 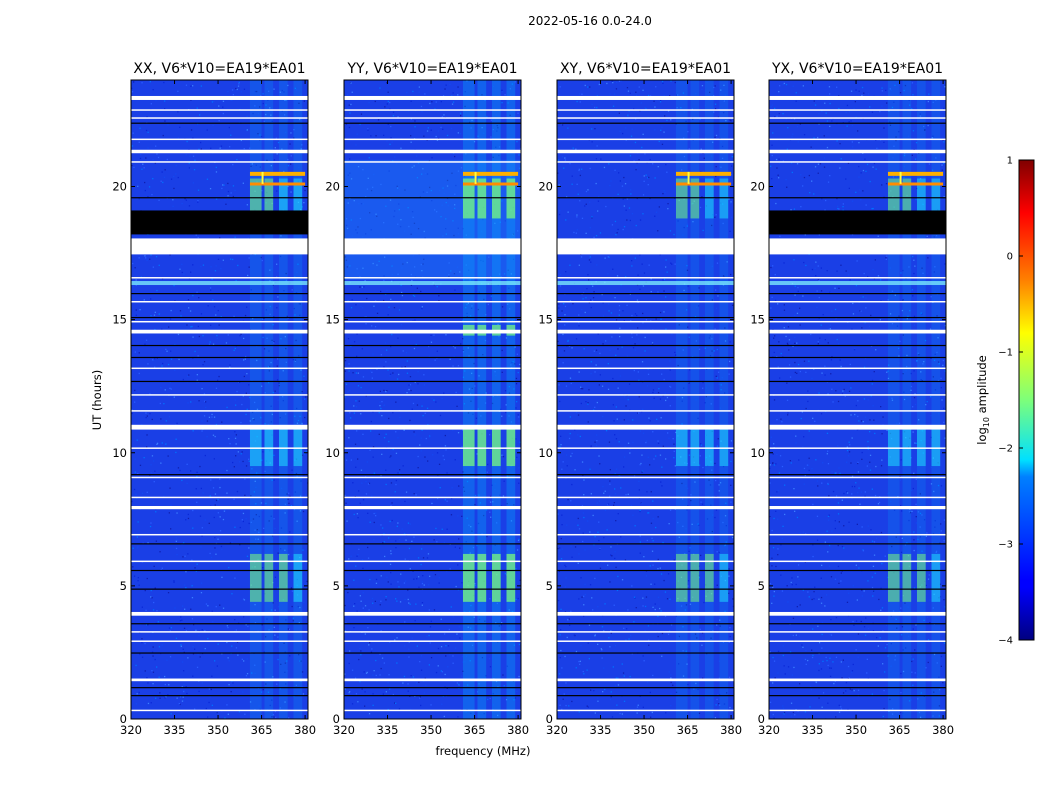 I want to click on colorbar-tick-label: −3, so click(x=1005, y=545).